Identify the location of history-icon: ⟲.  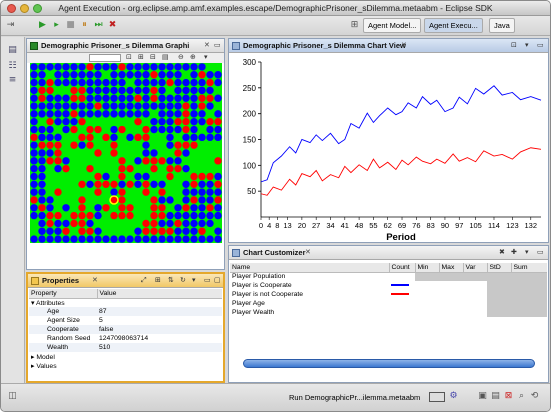
(534, 396).